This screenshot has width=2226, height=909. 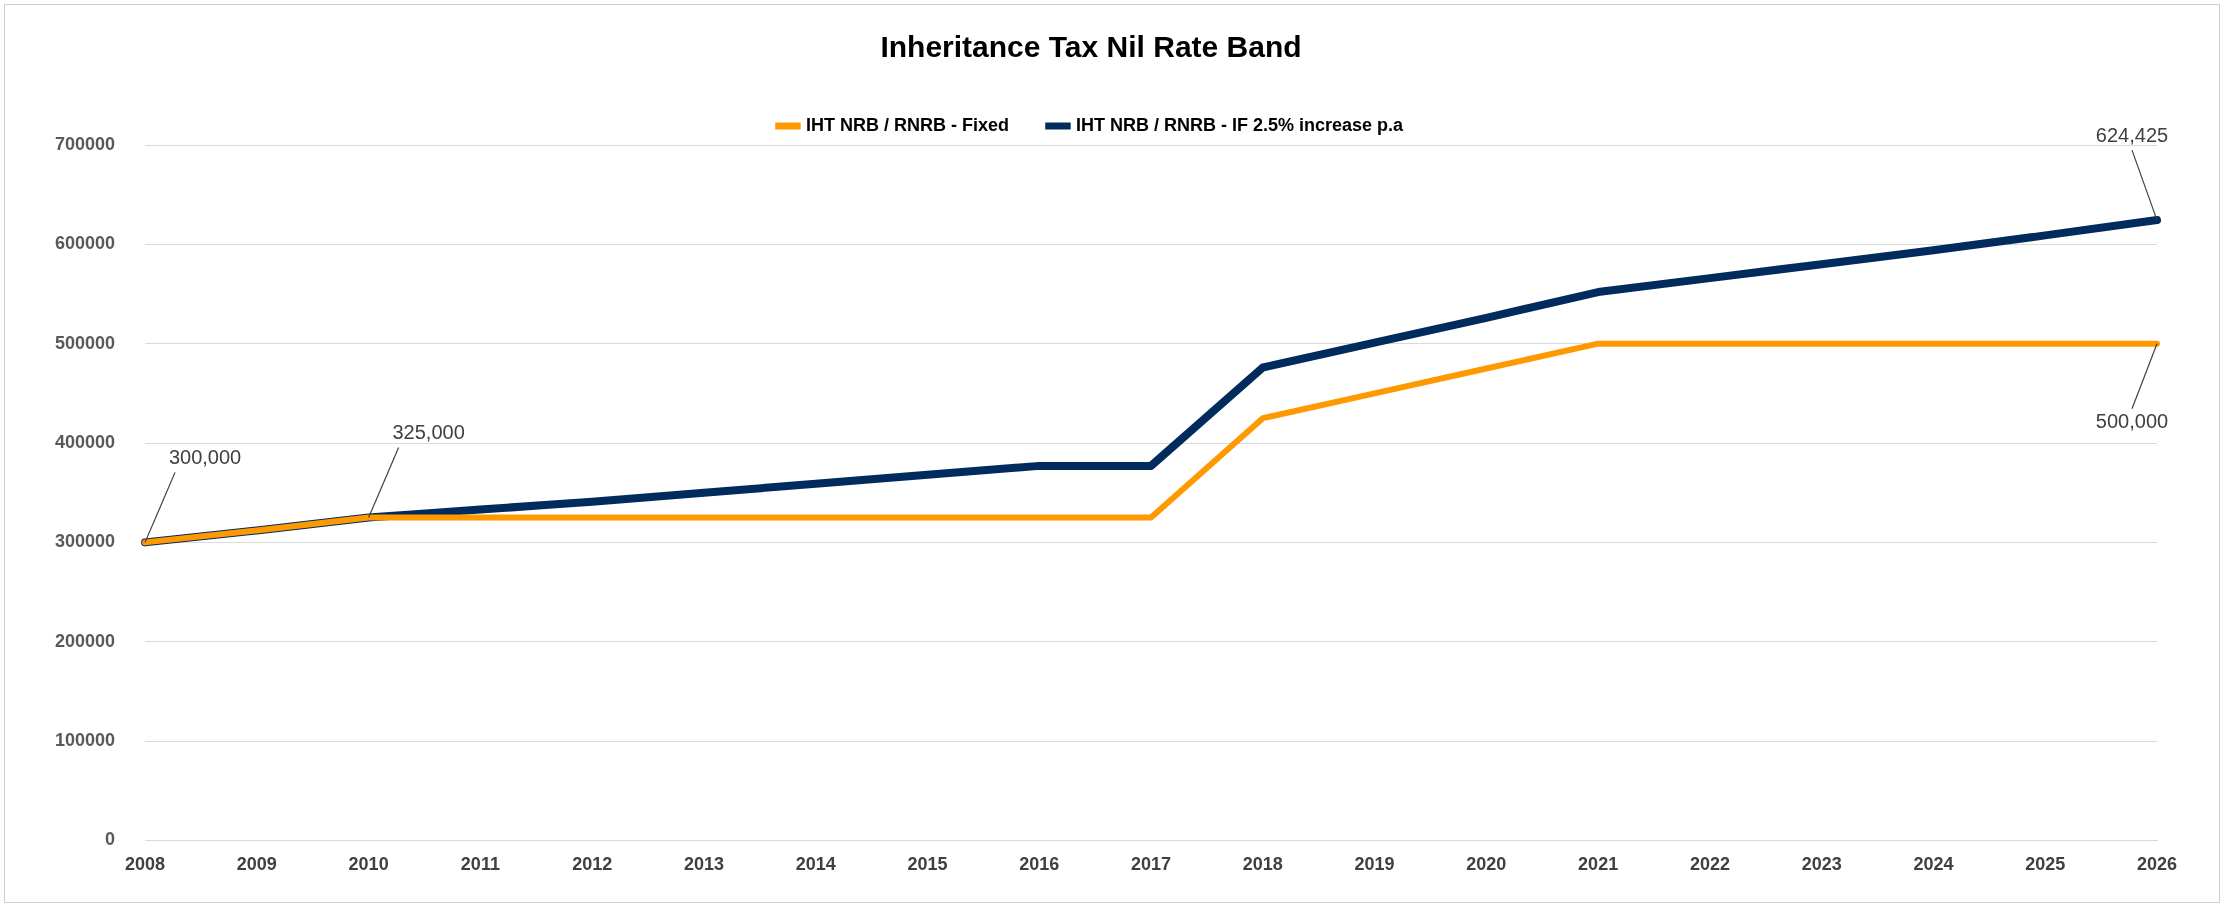 I want to click on y-tick-label: 0, so click(x=110, y=839).